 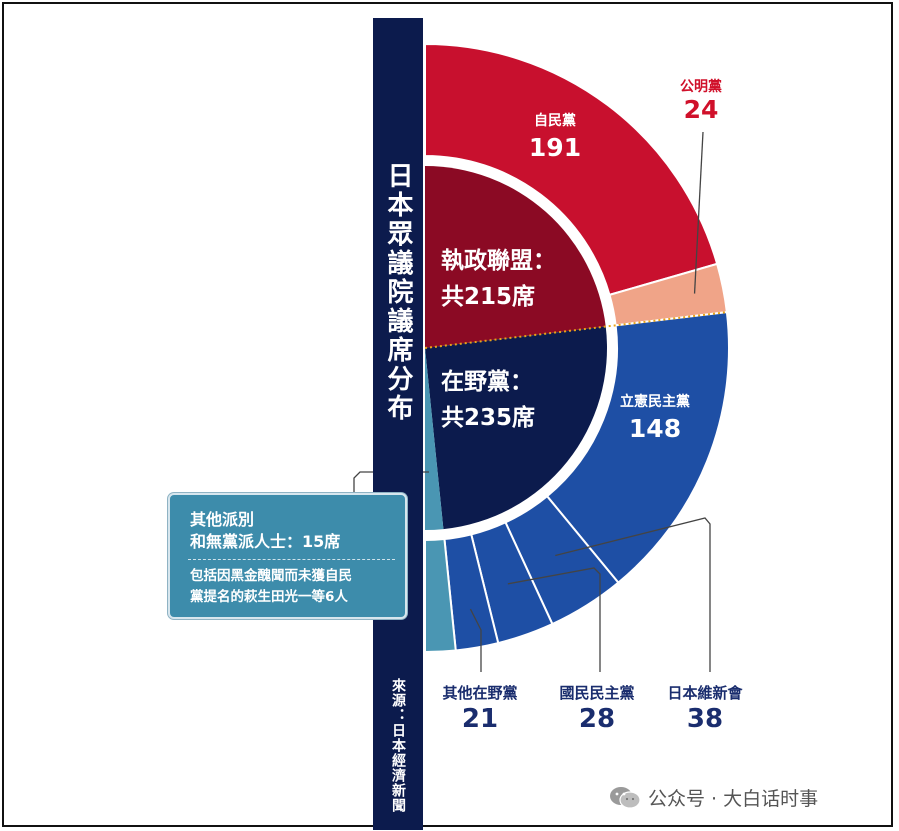 I want to click on others-title-line2: 和無黨派人士：15席, so click(x=265, y=541).